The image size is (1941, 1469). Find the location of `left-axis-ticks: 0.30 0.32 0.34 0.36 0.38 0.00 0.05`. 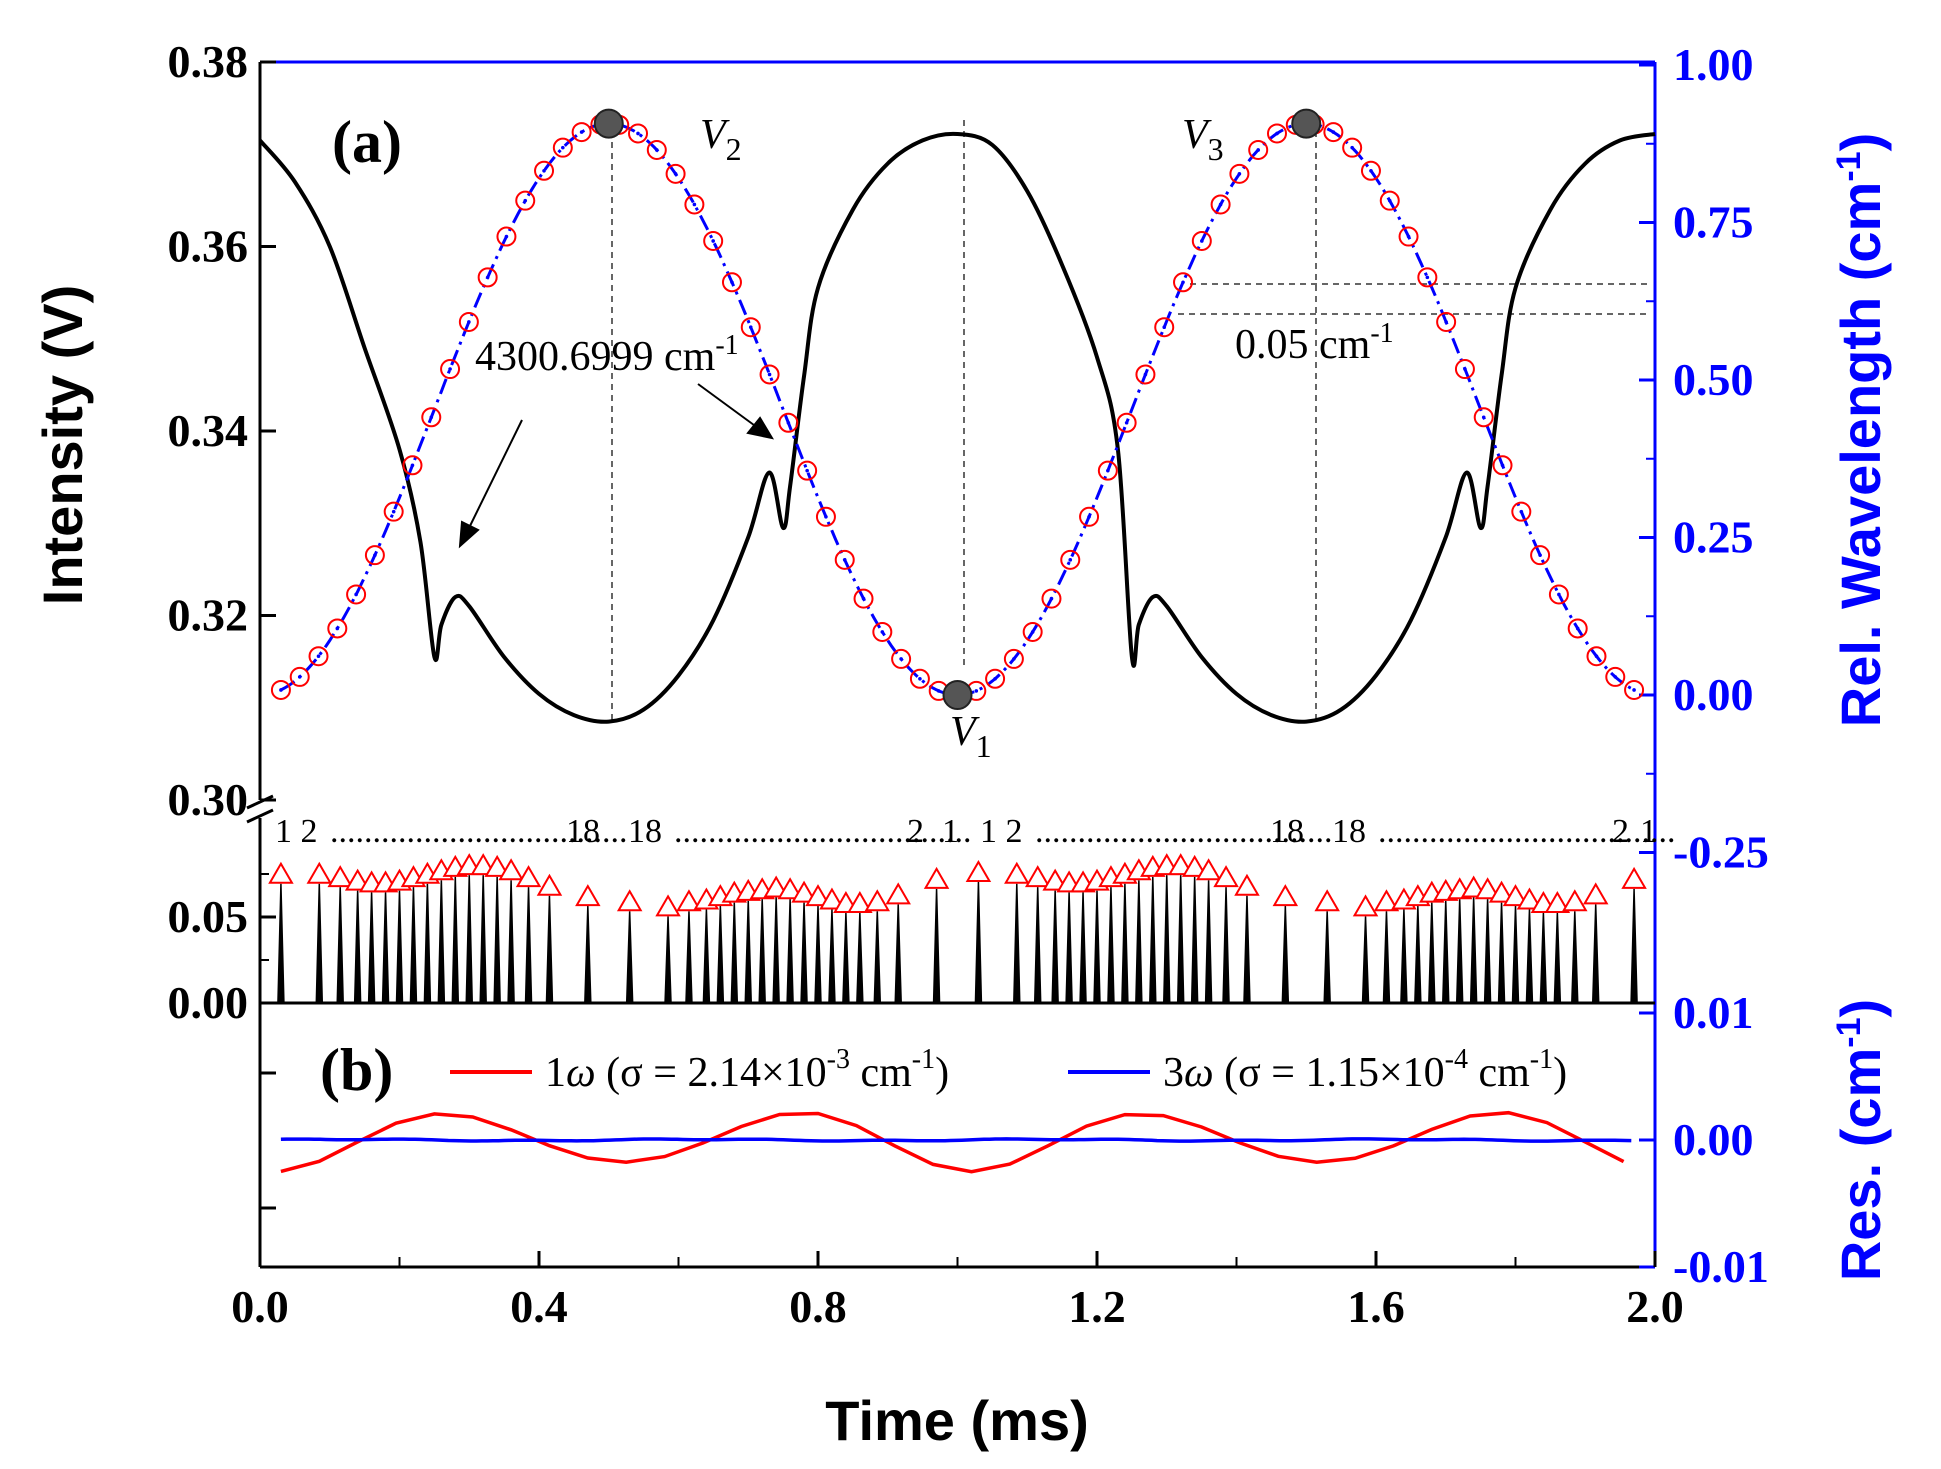

left-axis-ticks: 0.30 0.32 0.34 0.36 0.38 0.00 0.05 is located at coordinates (222, 623).